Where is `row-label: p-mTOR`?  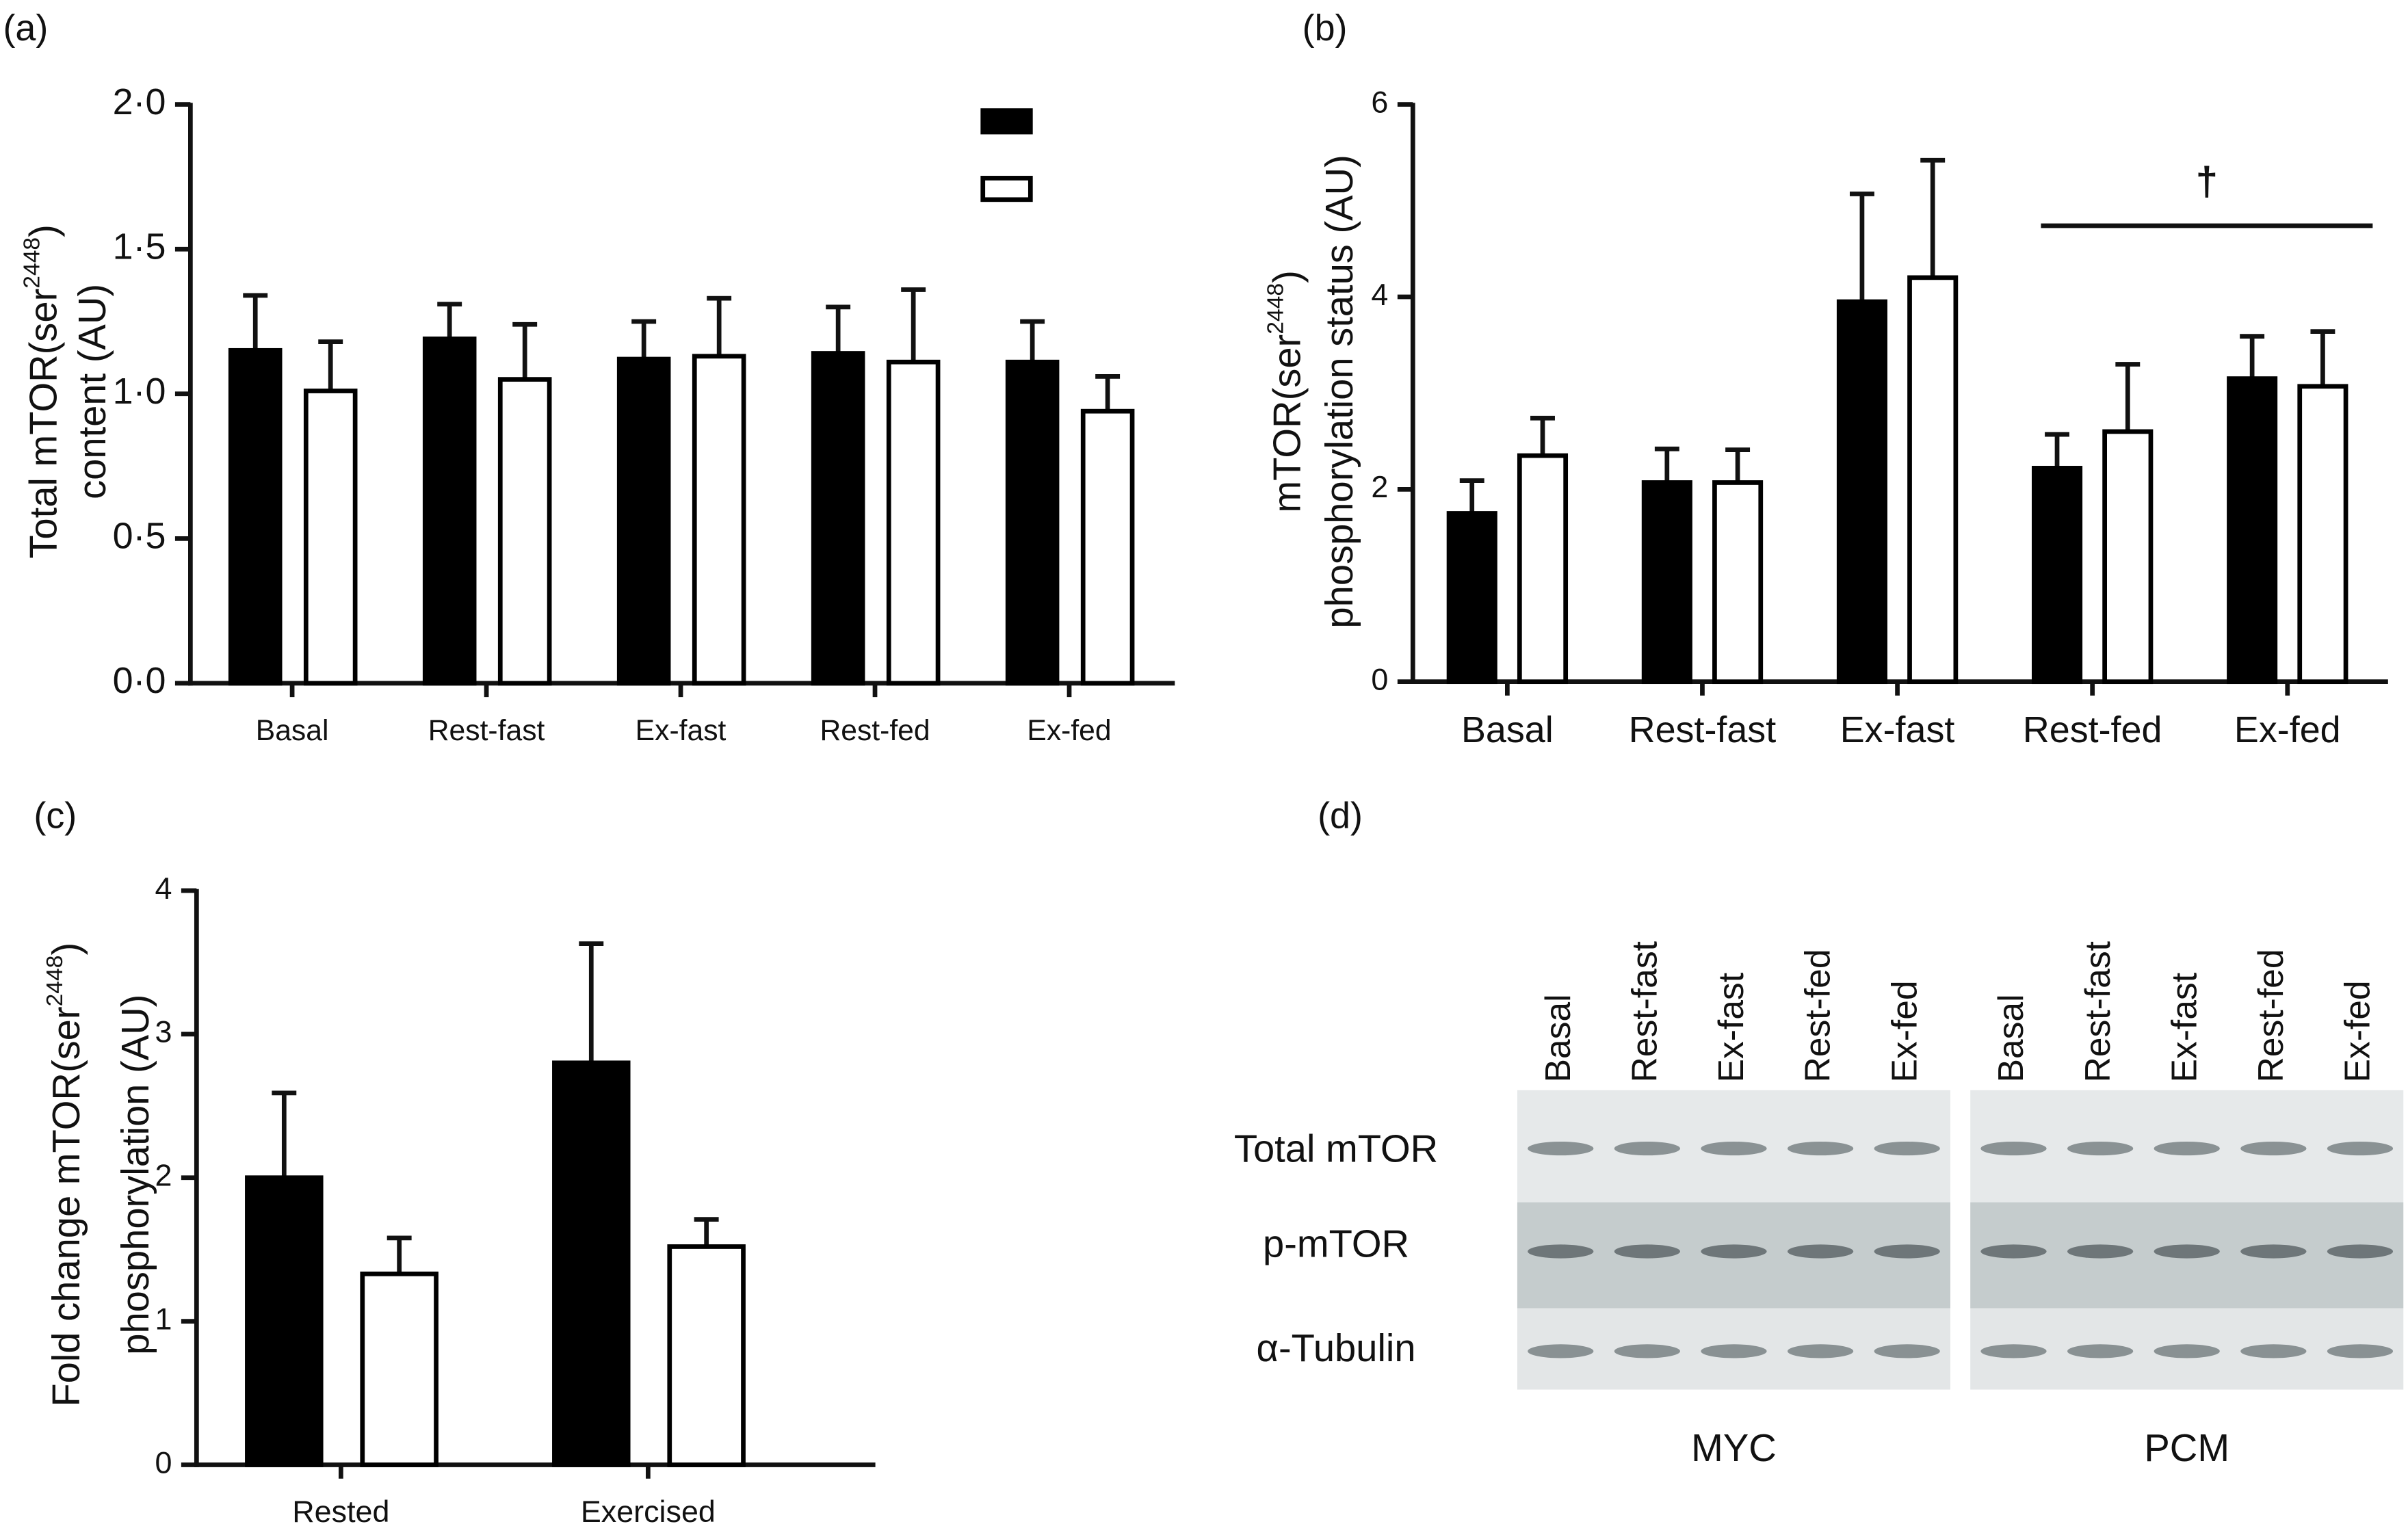 row-label: p-mTOR is located at coordinates (1336, 1243).